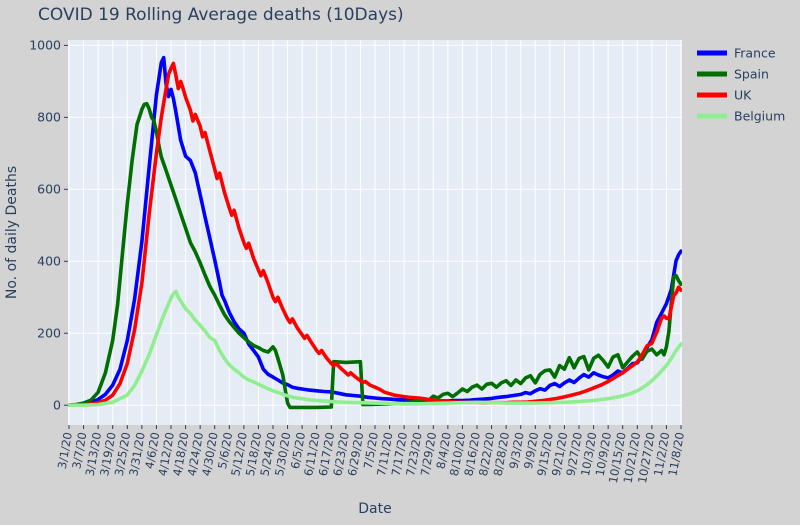 This screenshot has height=525, width=800. What do you see at coordinates (374, 509) in the screenshot?
I see `x-axis-title: Date` at bounding box center [374, 509].